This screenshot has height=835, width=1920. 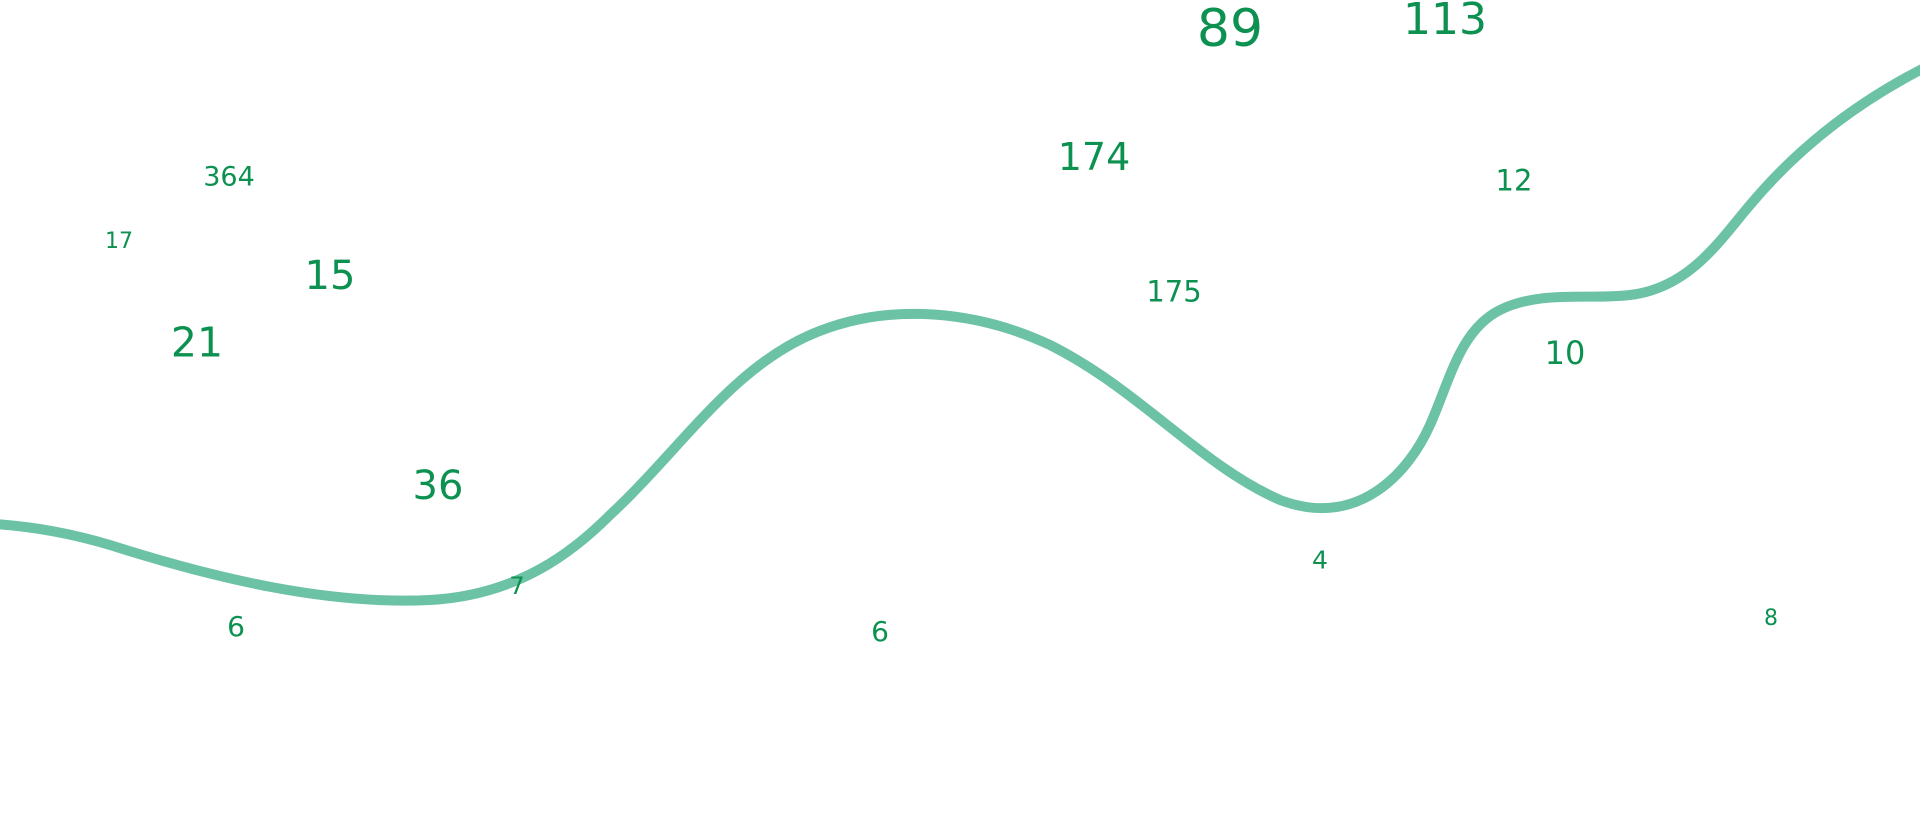 I want to click on number-label: 175, so click(x=1174, y=291).